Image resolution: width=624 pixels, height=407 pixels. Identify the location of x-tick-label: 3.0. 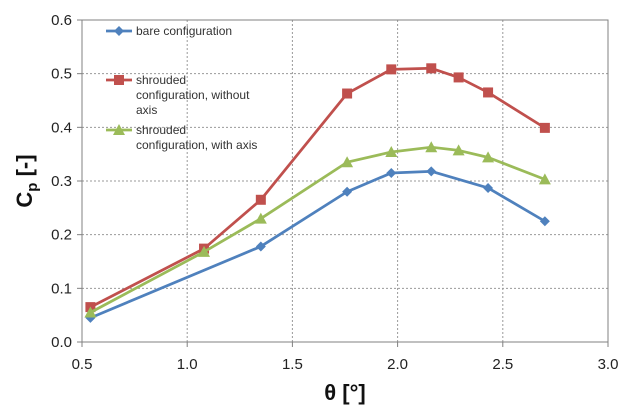
(608, 364).